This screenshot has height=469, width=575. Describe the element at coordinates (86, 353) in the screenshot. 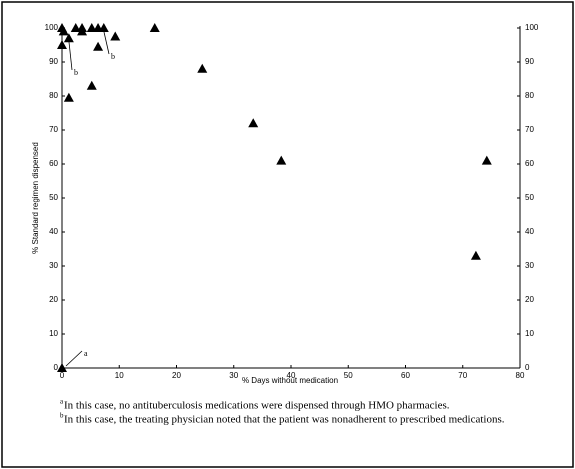

I see `annotation: a` at that location.